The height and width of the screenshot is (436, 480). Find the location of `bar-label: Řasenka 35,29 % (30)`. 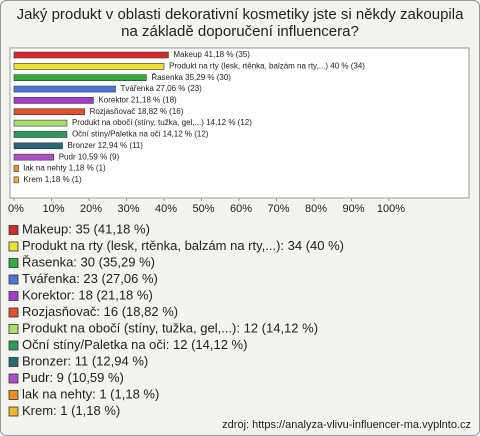

bar-label: Řasenka 35,29 % (30) is located at coordinates (191, 77).